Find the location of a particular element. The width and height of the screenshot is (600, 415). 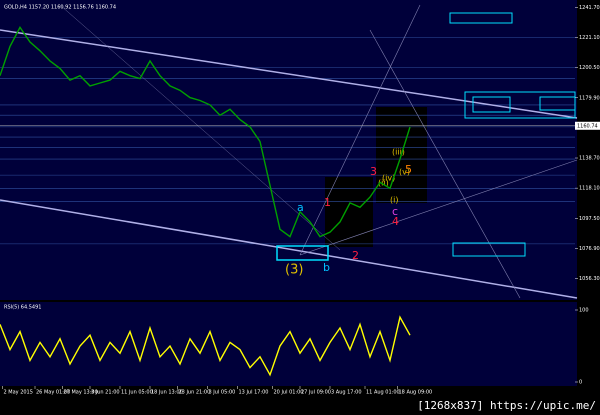

price-plot is located at coordinates (376, 177).